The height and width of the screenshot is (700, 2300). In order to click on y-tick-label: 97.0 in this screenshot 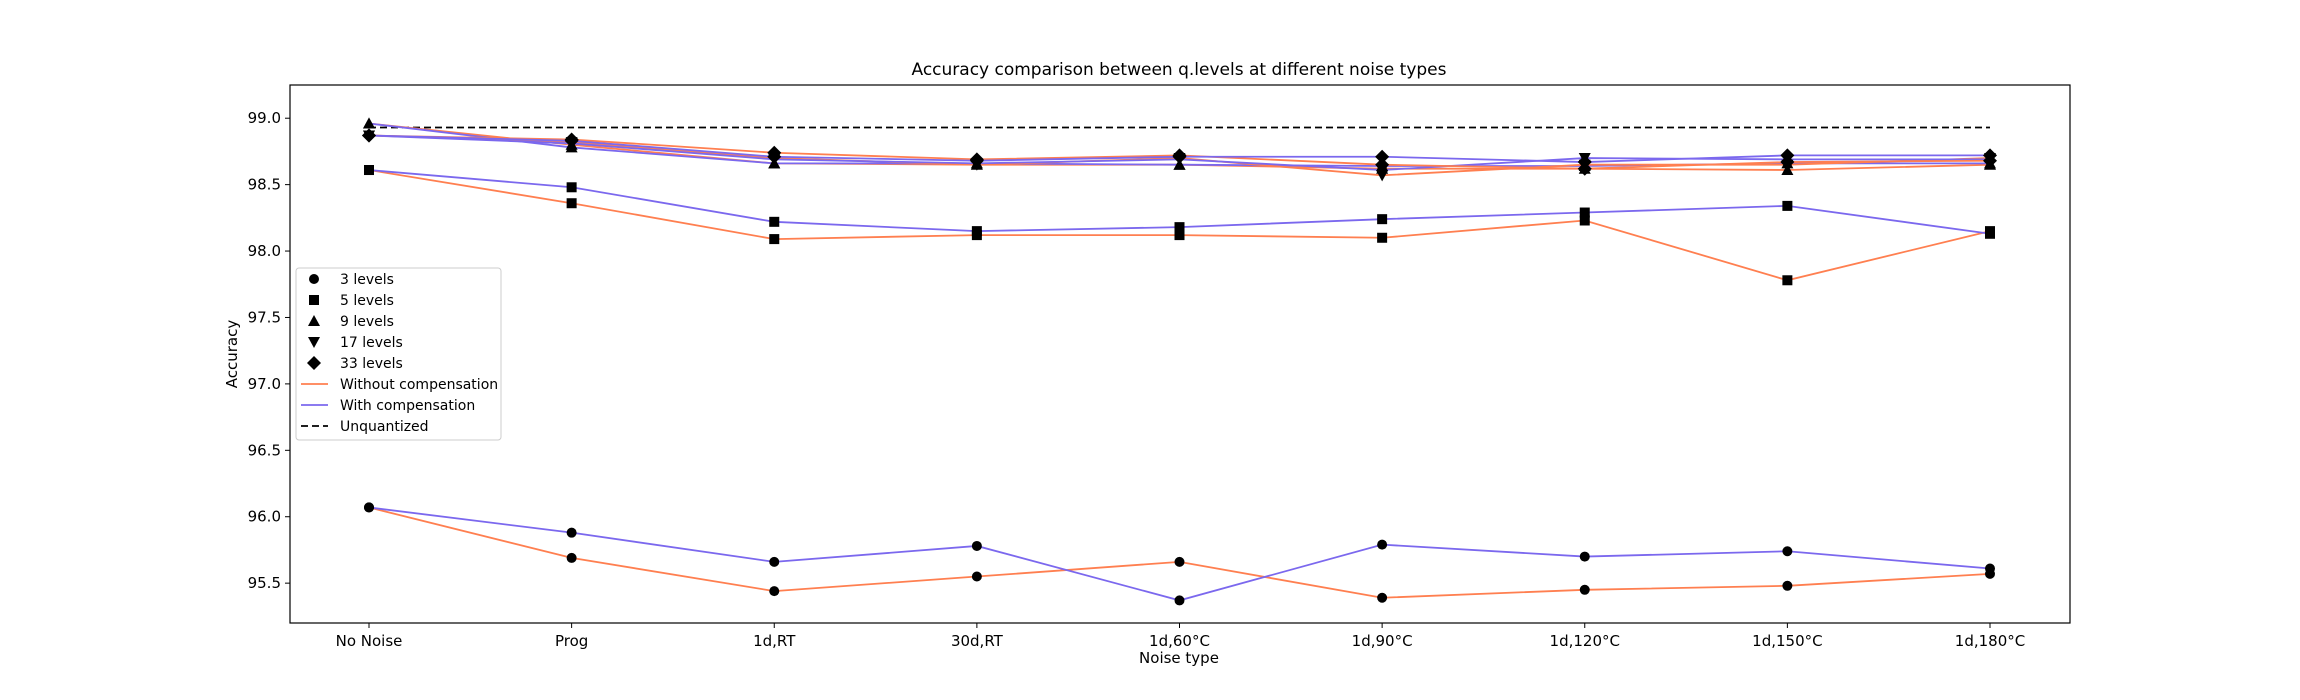, I will do `click(264, 384)`.